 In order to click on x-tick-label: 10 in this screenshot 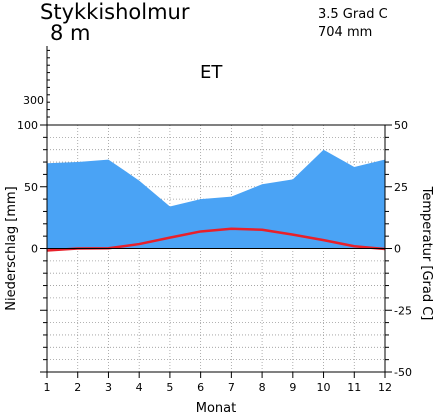, I will do `click(324, 387)`.